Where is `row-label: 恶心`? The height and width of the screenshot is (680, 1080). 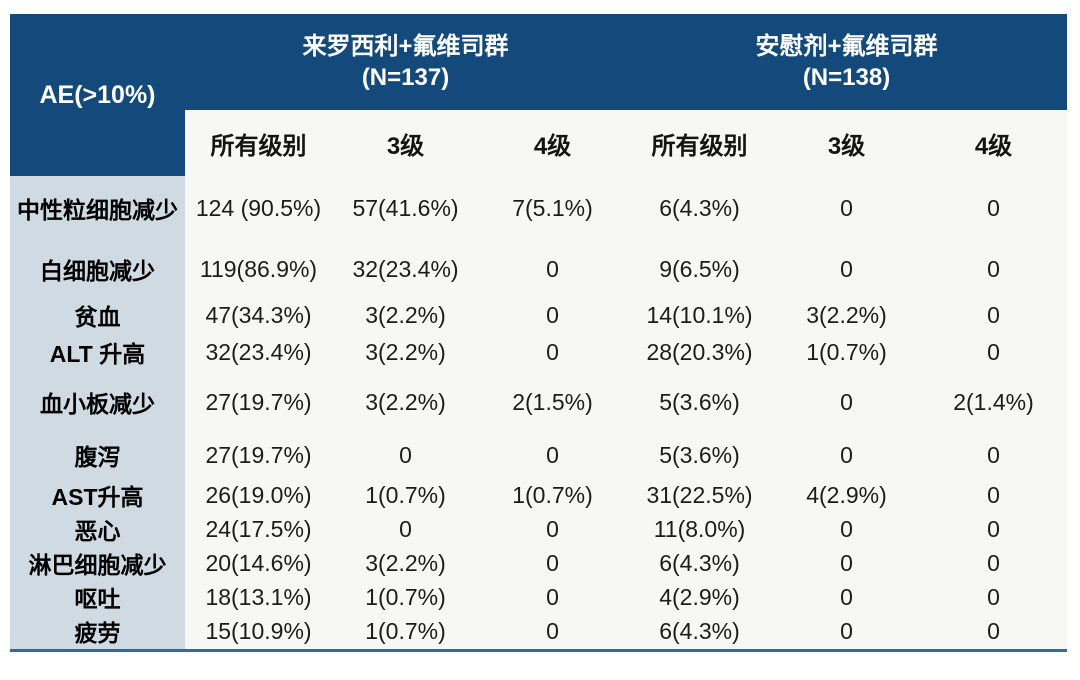 row-label: 恶心 is located at coordinates (97, 529).